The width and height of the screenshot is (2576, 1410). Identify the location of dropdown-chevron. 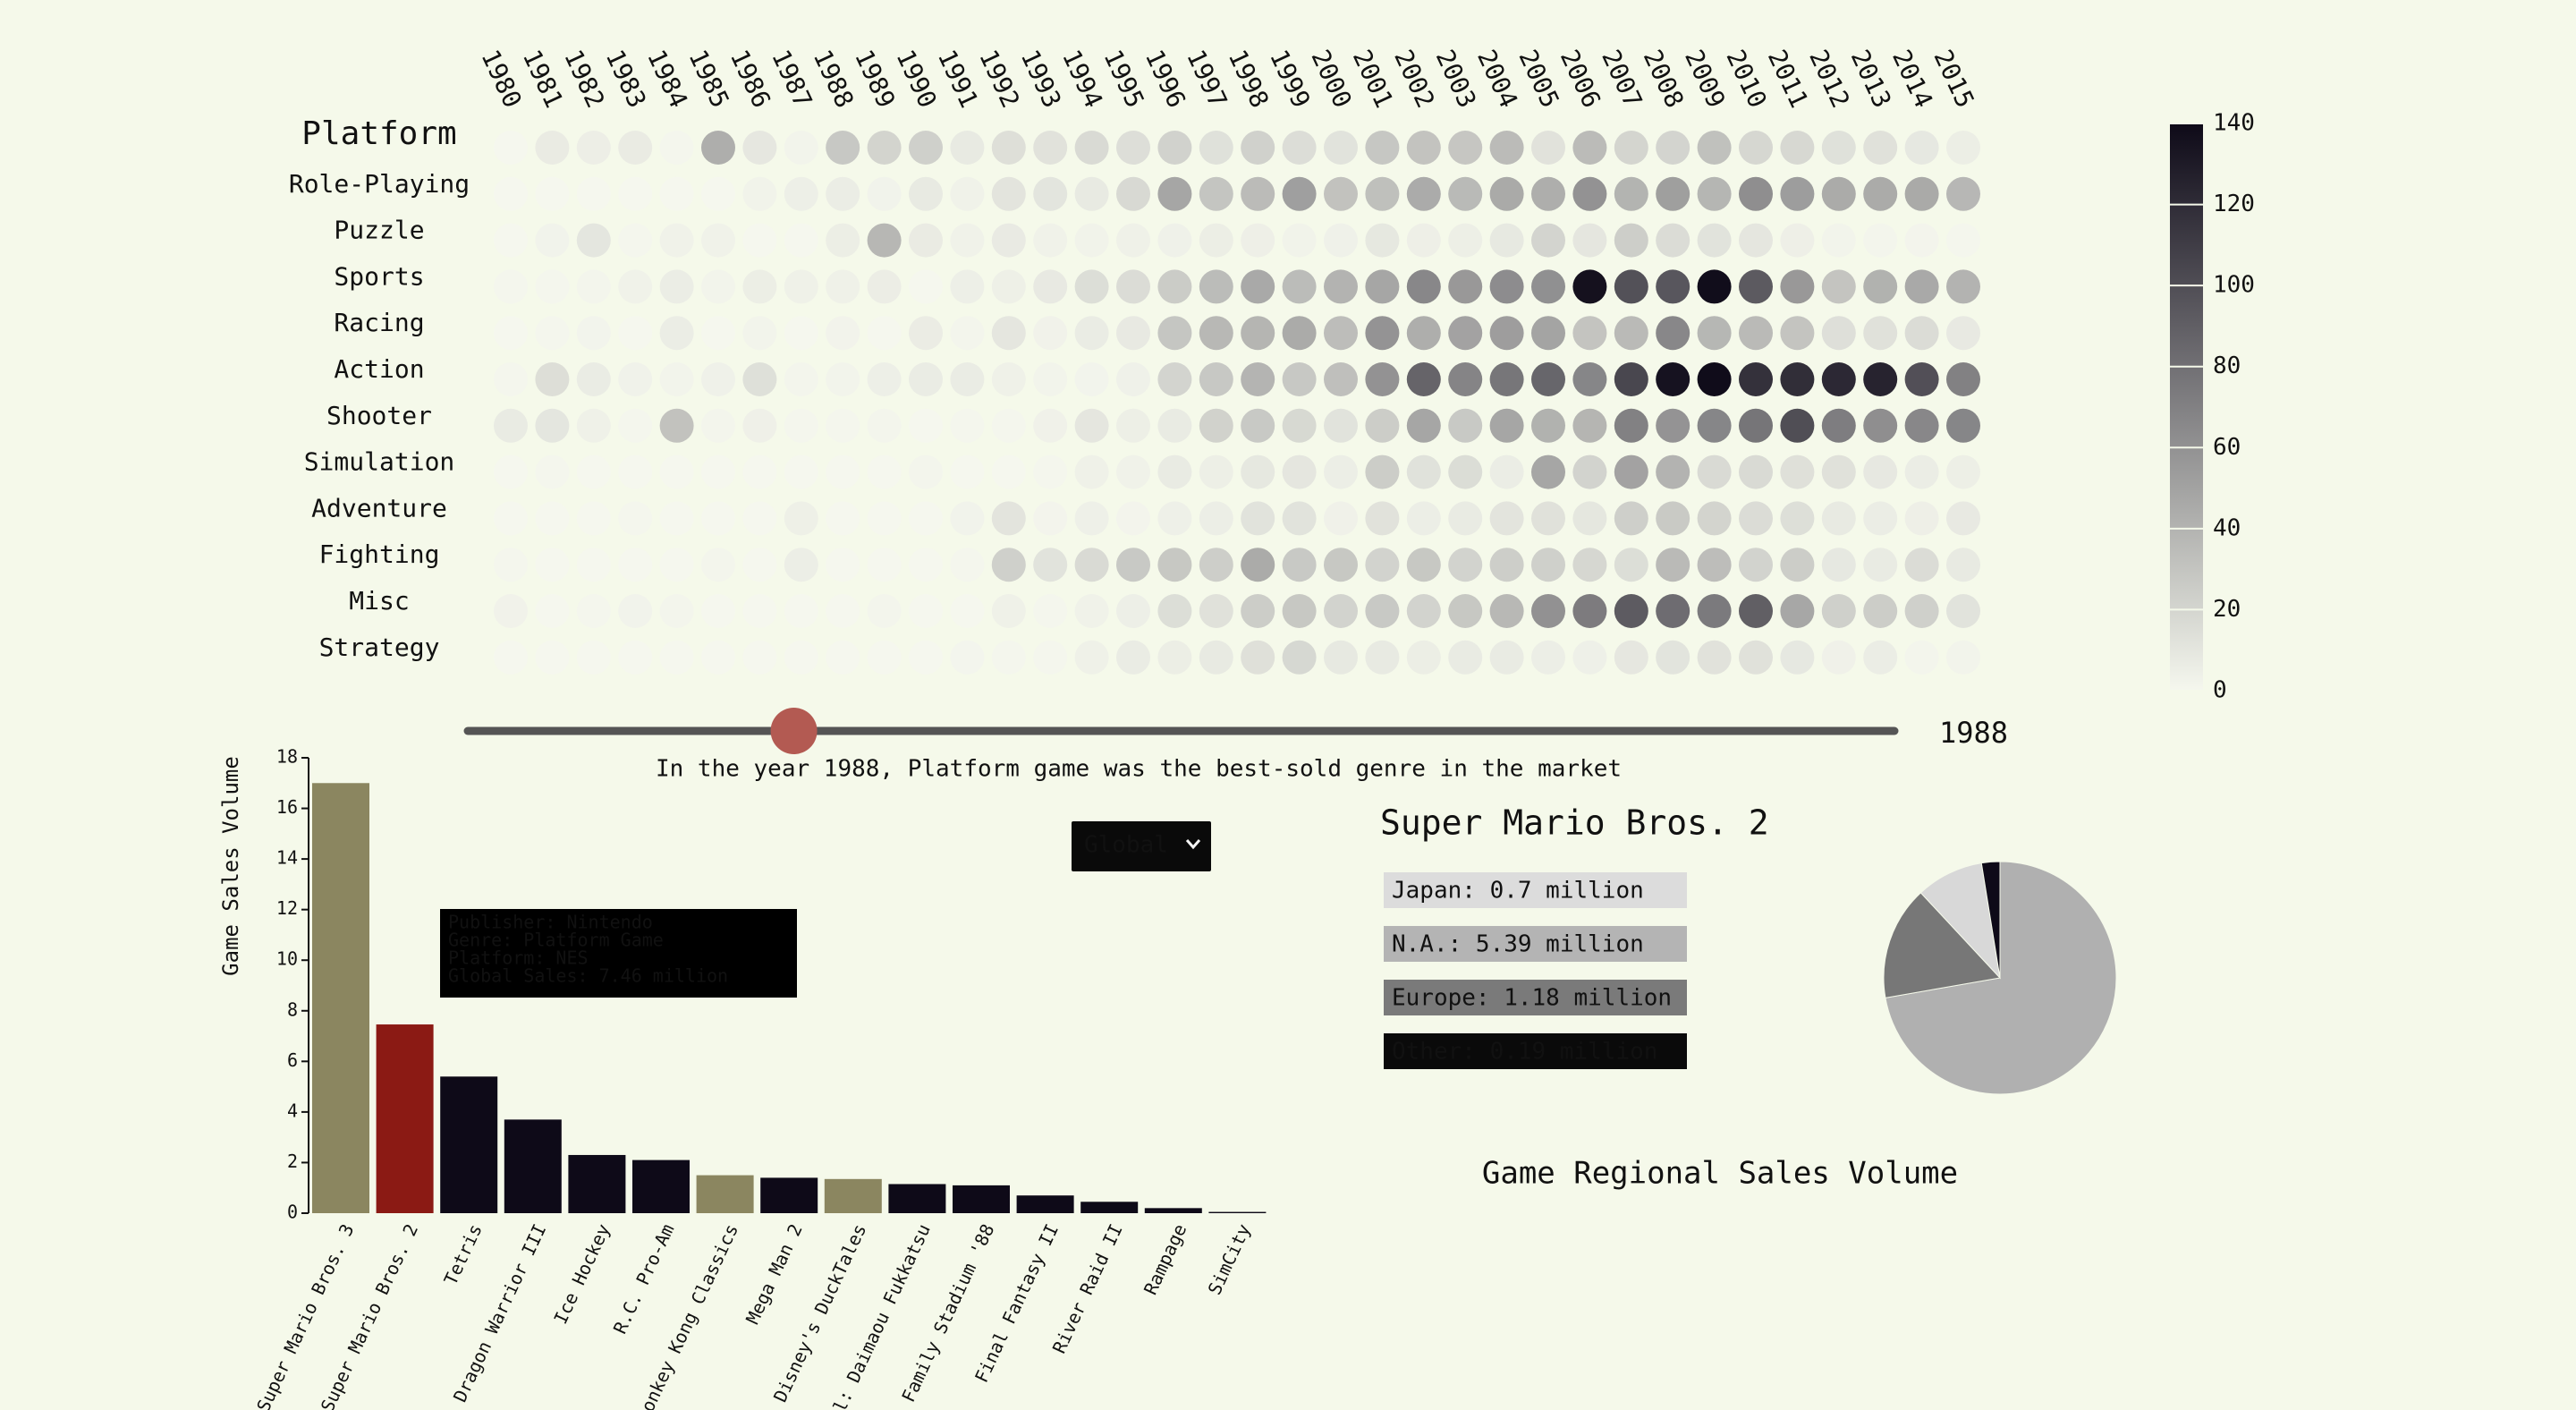
(1193, 844).